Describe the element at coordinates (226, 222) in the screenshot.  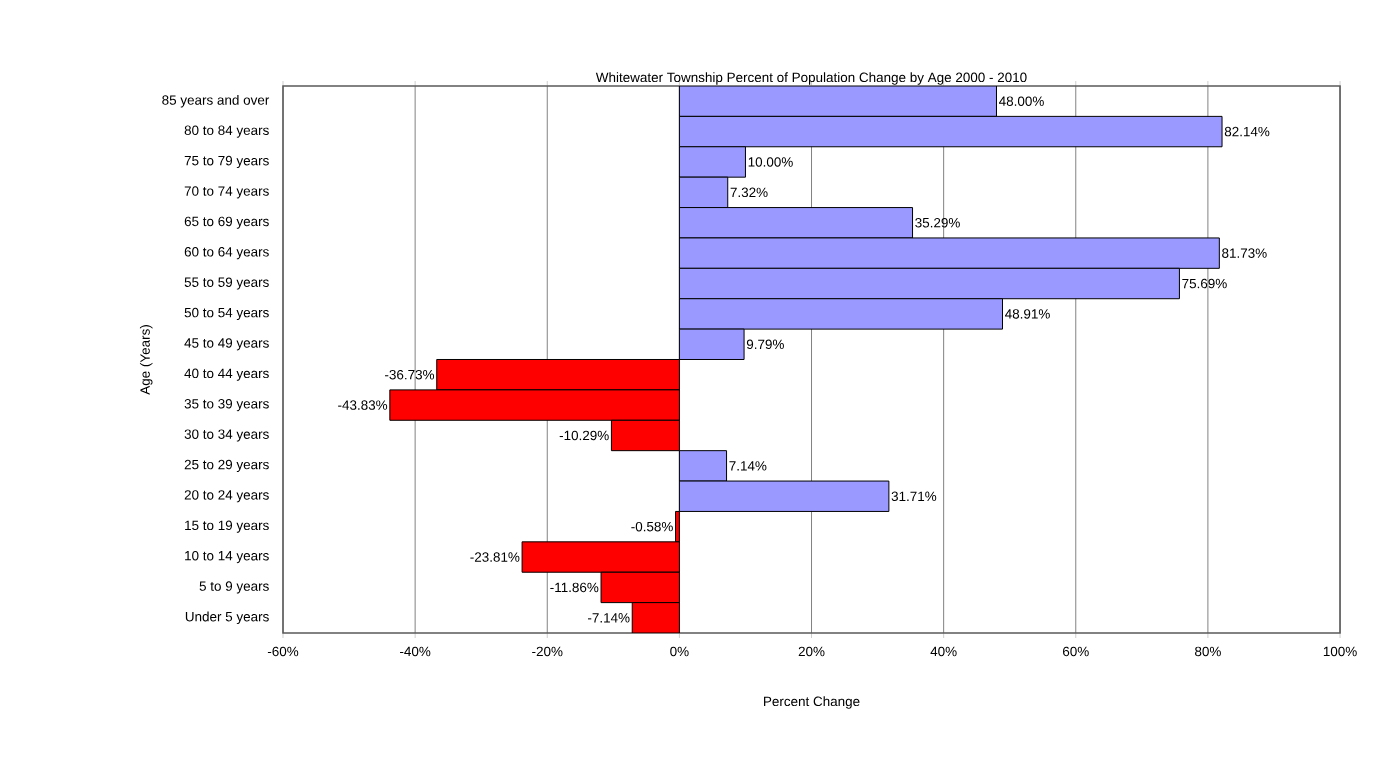
I see `y-tick-label: 65 to 69 years` at that location.